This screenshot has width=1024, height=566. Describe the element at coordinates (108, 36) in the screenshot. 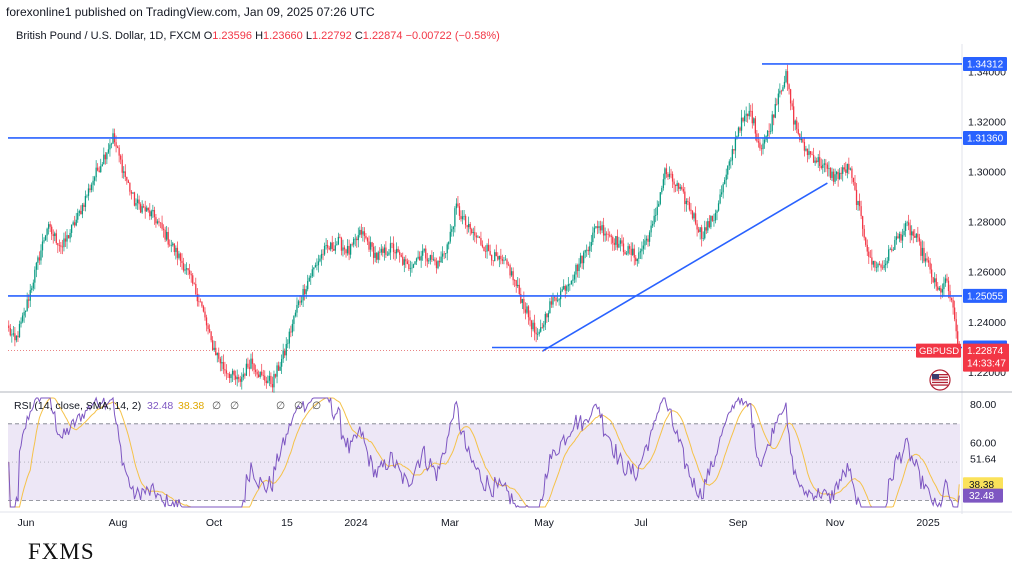

I see `symbol-name: British Pound / U.S. Dollar, 1D, FXCM` at that location.